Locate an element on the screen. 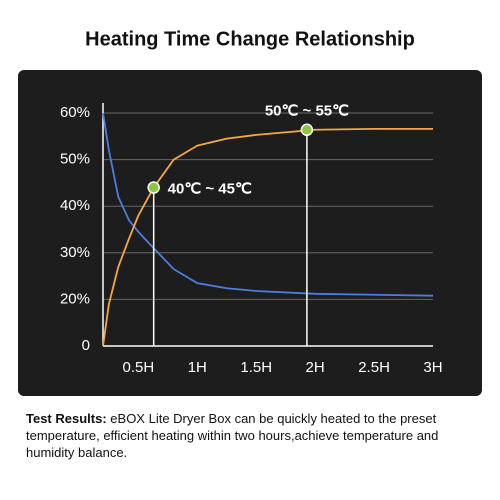 Image resolution: width=500 pixels, height=500 pixels. y-tick-label: 30% is located at coordinates (75, 252).